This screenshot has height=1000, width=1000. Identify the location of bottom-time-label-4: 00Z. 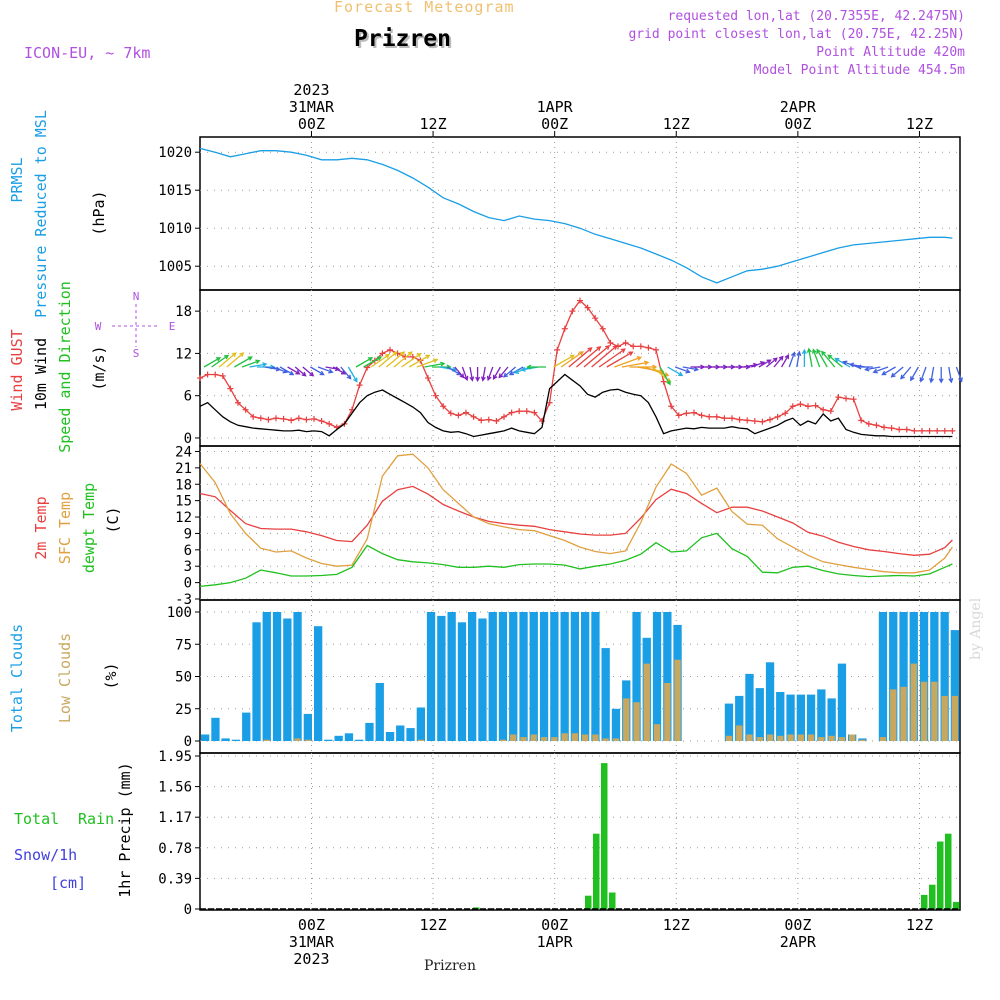
(797, 925).